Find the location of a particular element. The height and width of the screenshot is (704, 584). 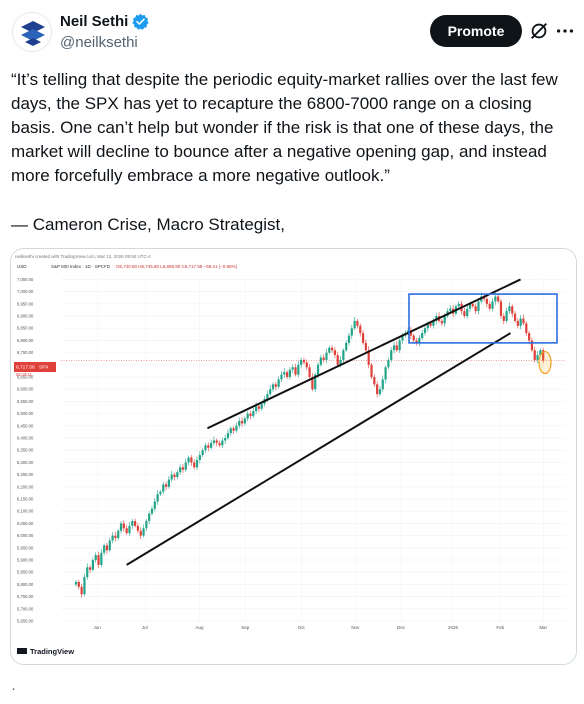

tweet-meta: · is located at coordinates (13, 688).